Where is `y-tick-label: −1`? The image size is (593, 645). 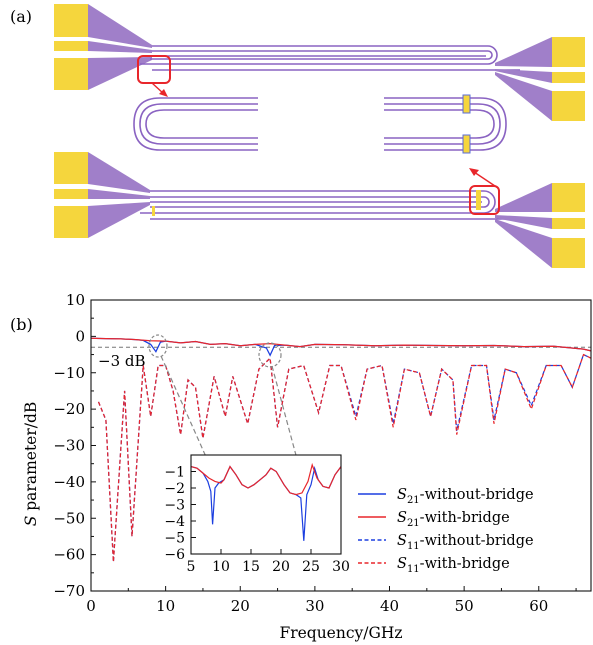
y-tick-label: −1 is located at coordinates (174, 473).